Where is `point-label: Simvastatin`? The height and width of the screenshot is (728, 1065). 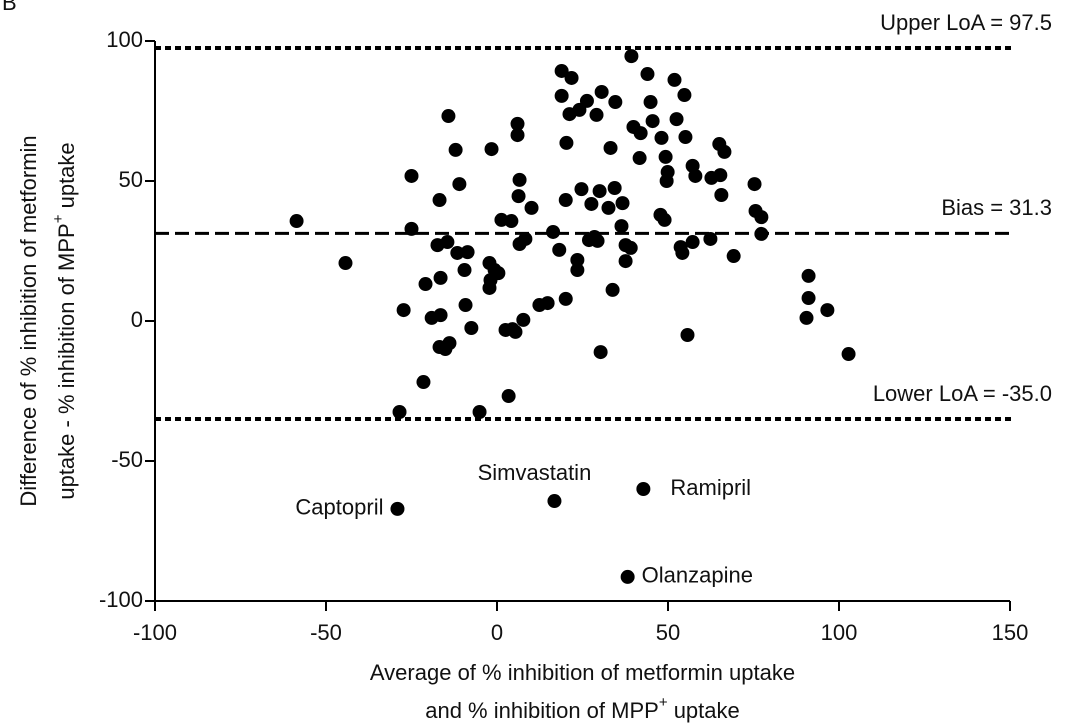
point-label: Simvastatin is located at coordinates (535, 472).